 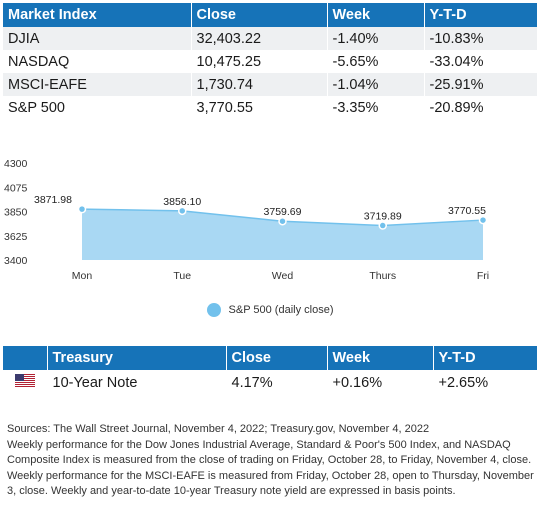 What do you see at coordinates (282, 234) in the screenshot?
I see `series-area` at bounding box center [282, 234].